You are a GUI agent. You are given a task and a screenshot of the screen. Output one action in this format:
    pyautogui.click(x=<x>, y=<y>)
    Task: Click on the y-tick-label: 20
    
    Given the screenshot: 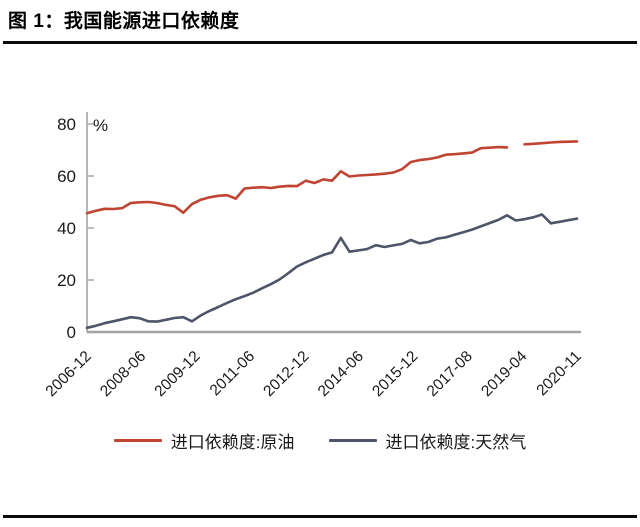 What is the action you would take?
    pyautogui.click(x=66, y=280)
    